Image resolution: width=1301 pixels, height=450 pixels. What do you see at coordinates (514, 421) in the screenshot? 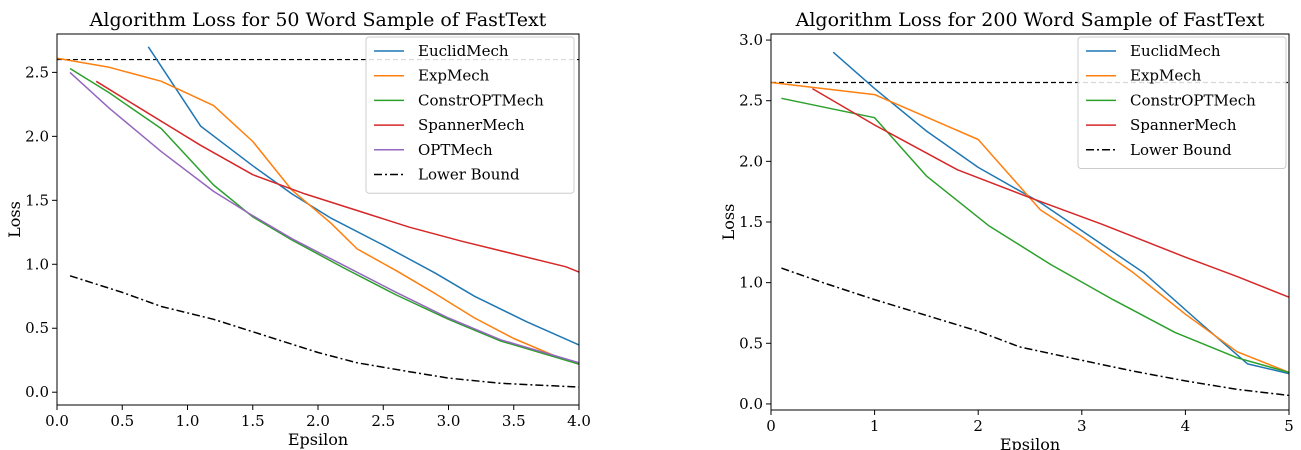
I see `x-tick-label: 3.5` at bounding box center [514, 421].